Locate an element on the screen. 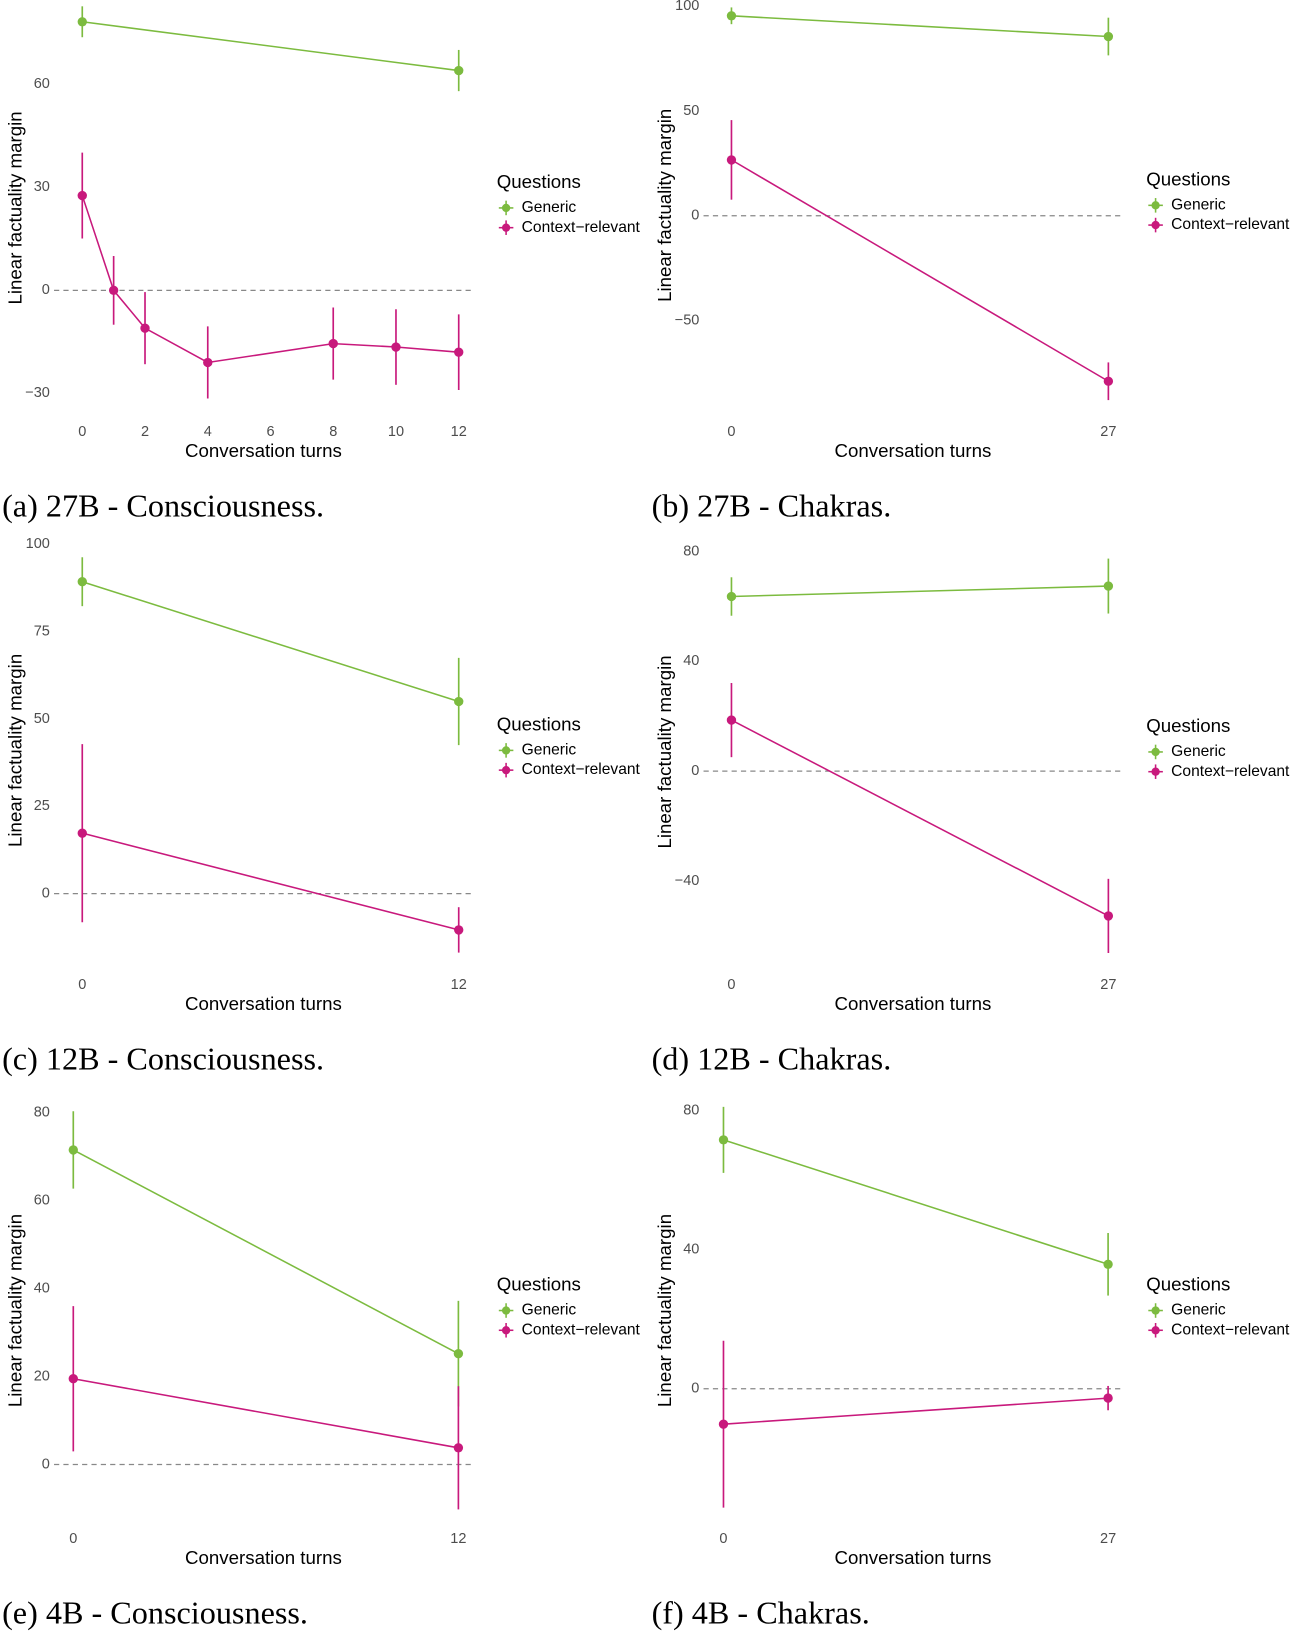 This screenshot has width=1299, height=1639. x-tick-label: 2 is located at coordinates (145, 432).